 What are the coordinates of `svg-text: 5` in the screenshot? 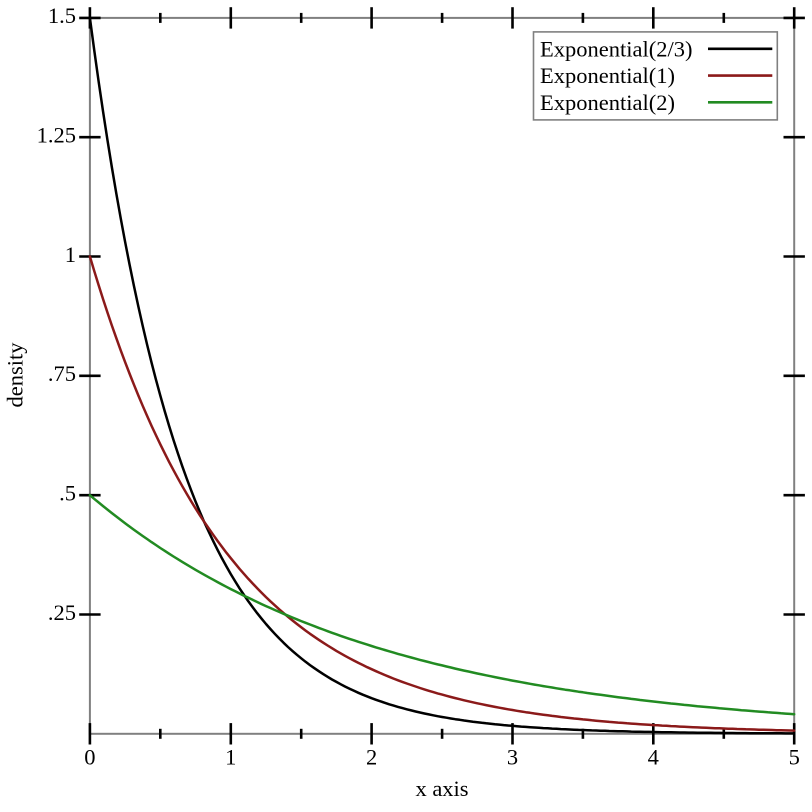 It's located at (794, 757).